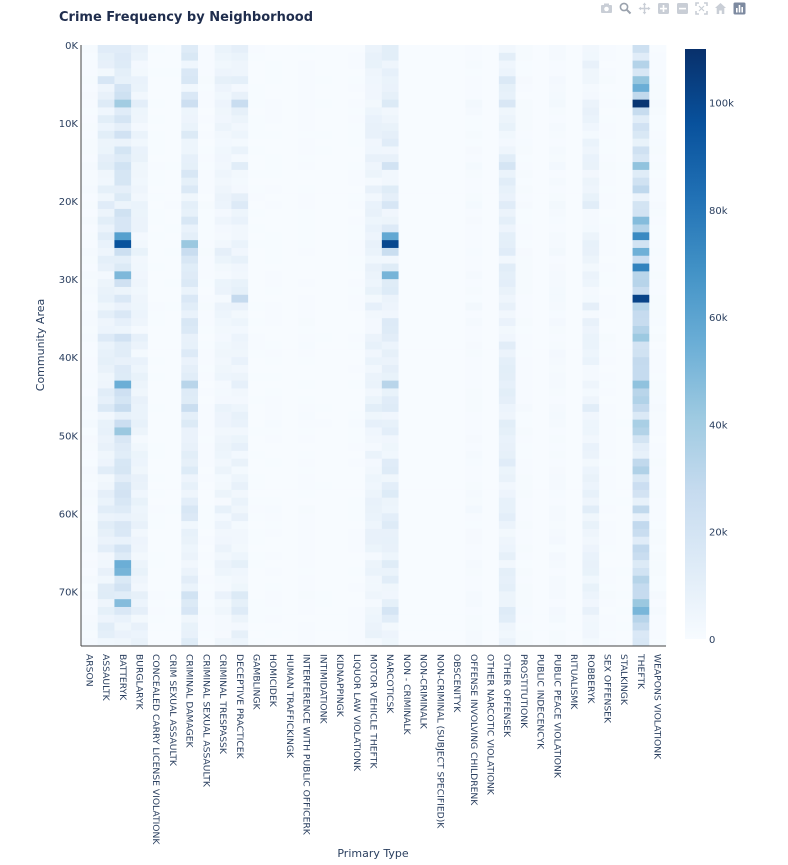  Describe the element at coordinates (701, 8) in the screenshot. I see `autoscale-icon` at that location.